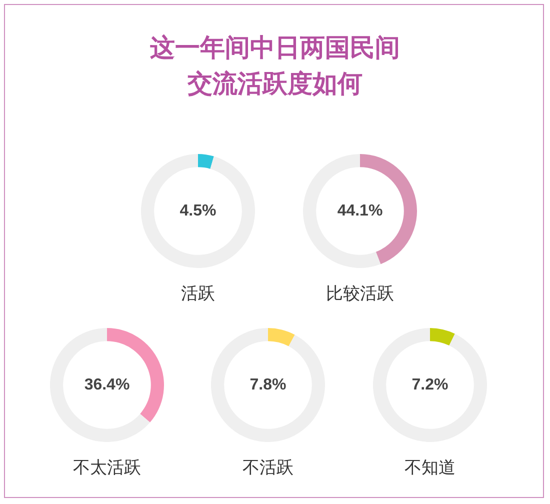 This screenshot has width=550, height=504. Describe the element at coordinates (107, 385) in the screenshot. I see `data-label: 36.4%` at that location.